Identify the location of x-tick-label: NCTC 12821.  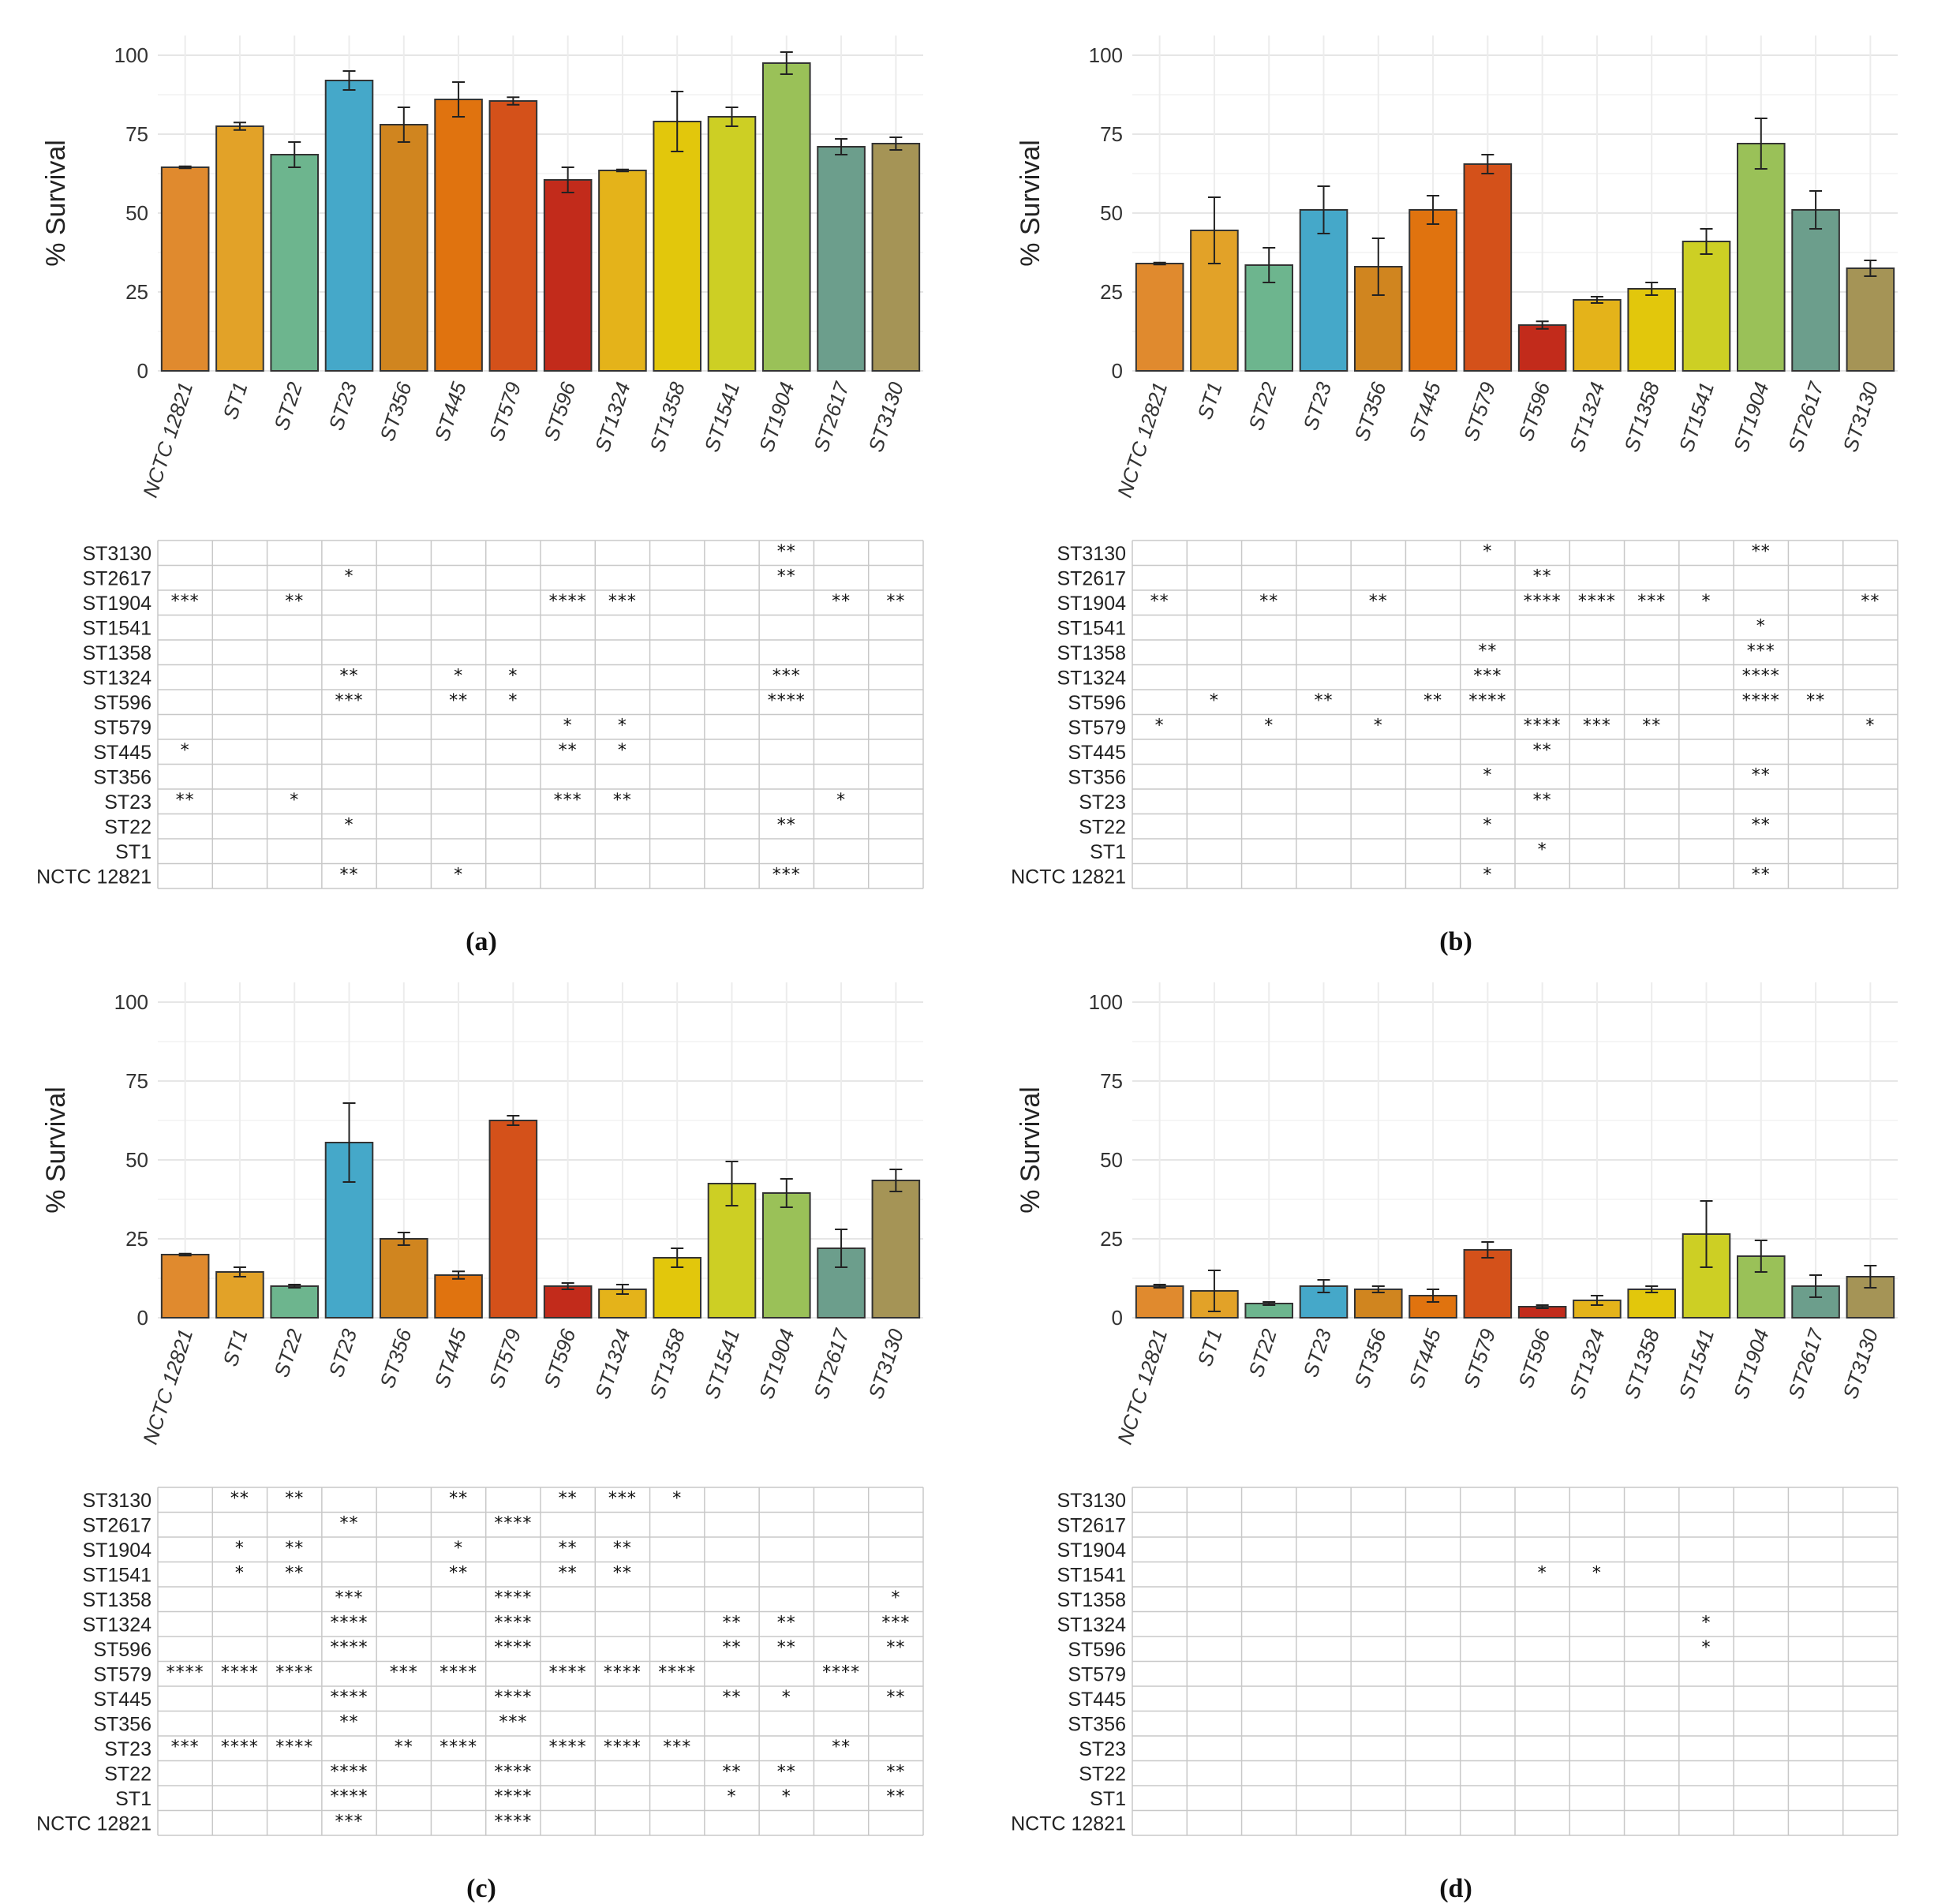
(1142, 1387).